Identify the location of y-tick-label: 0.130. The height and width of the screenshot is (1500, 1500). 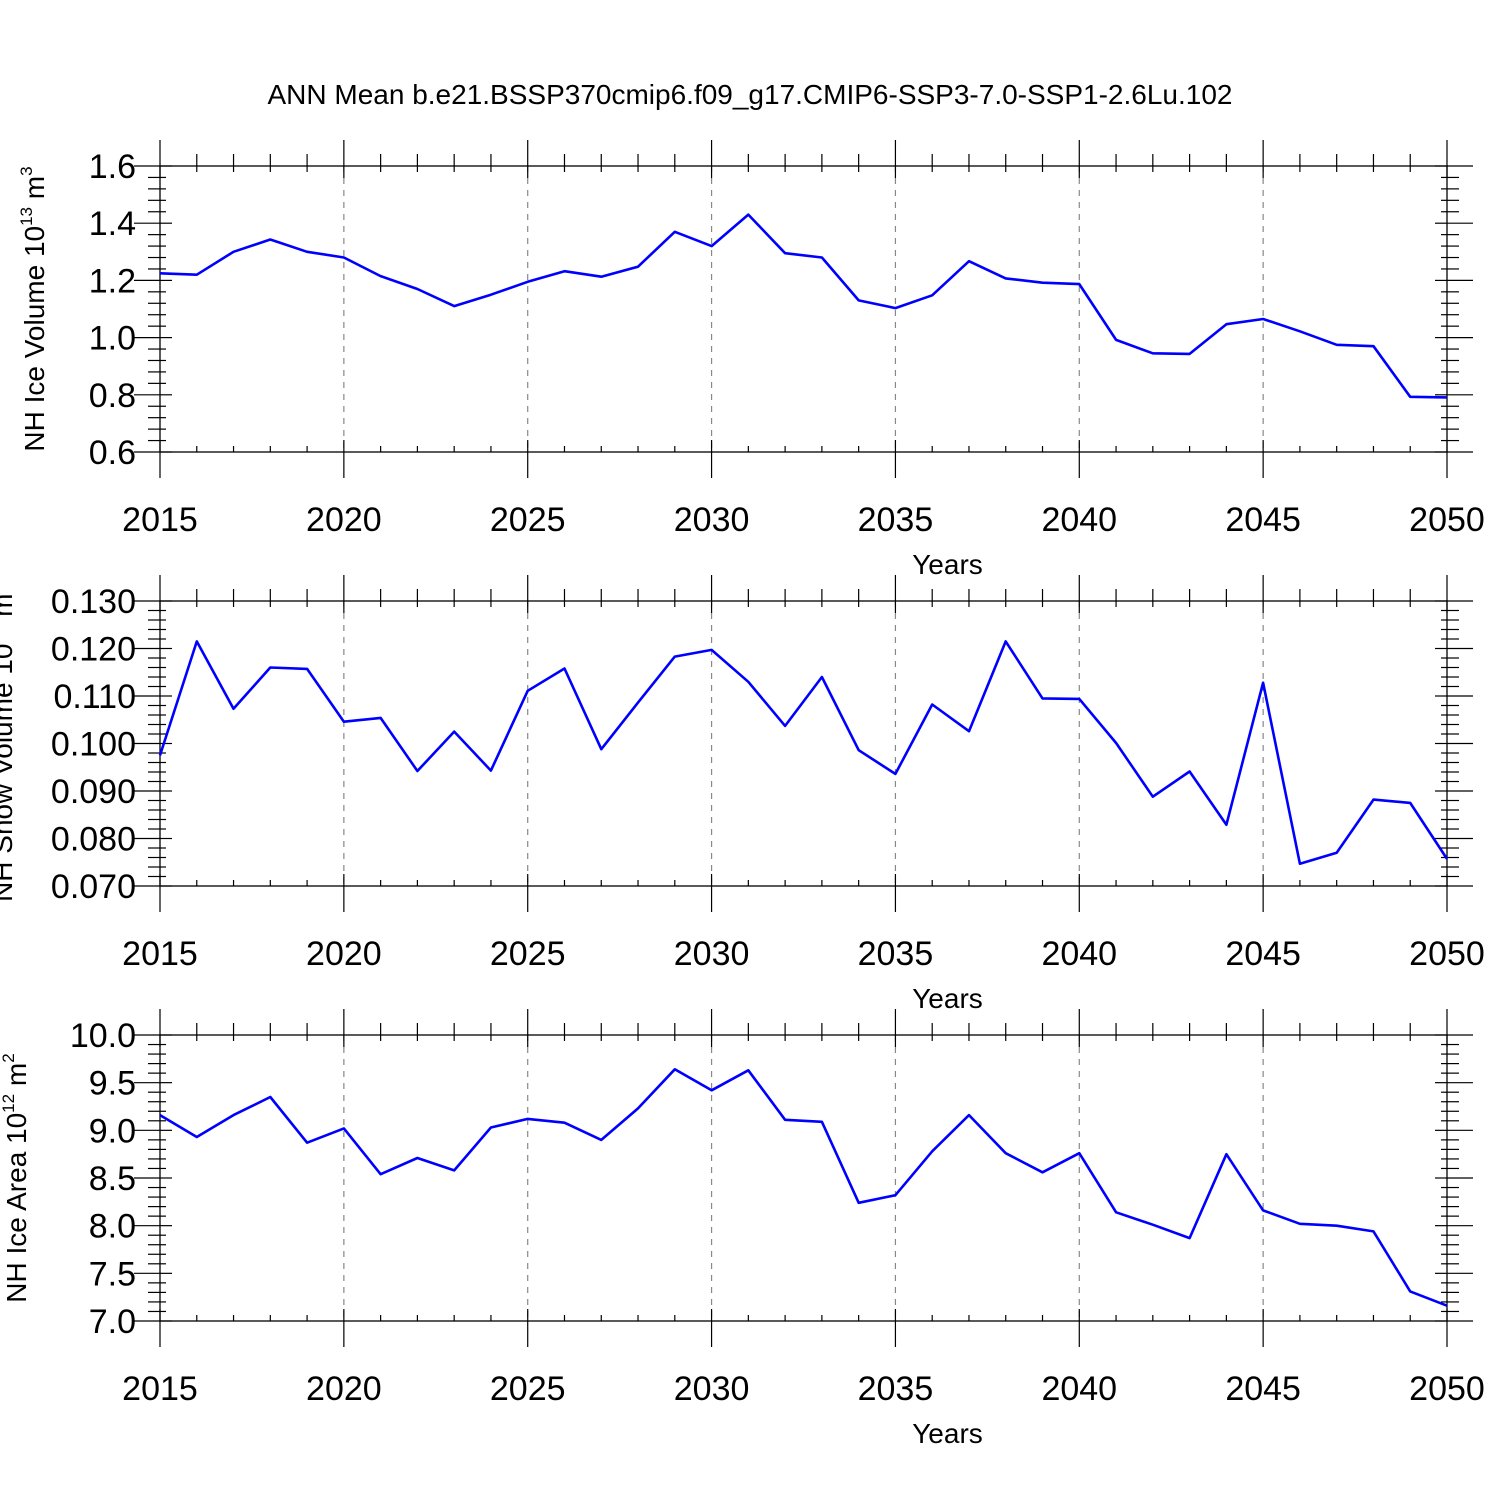
(93, 602).